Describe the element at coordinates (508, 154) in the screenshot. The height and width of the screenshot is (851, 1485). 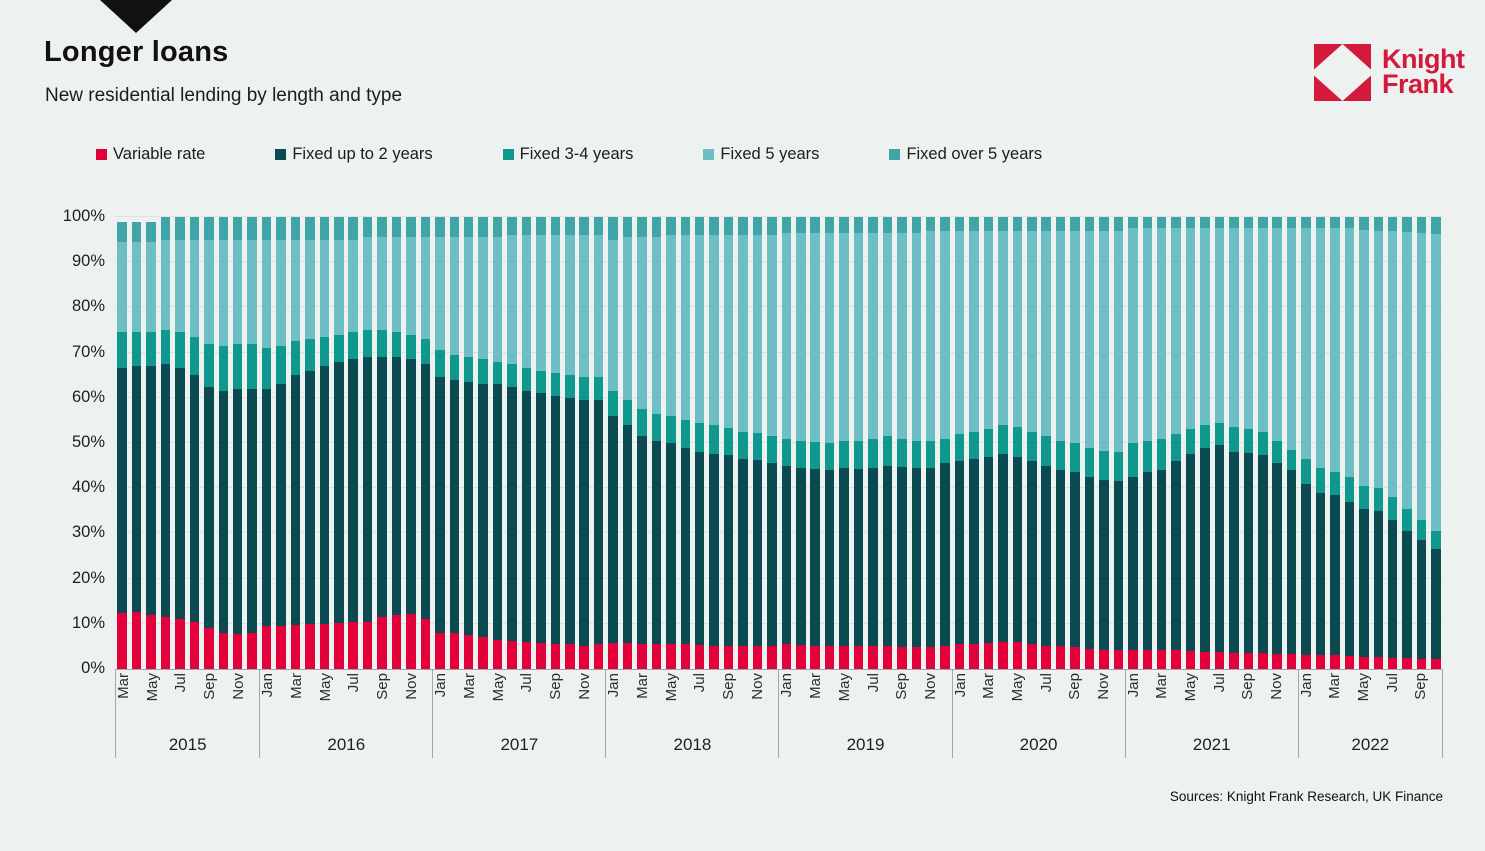
I see `legend-swatch-icon` at that location.